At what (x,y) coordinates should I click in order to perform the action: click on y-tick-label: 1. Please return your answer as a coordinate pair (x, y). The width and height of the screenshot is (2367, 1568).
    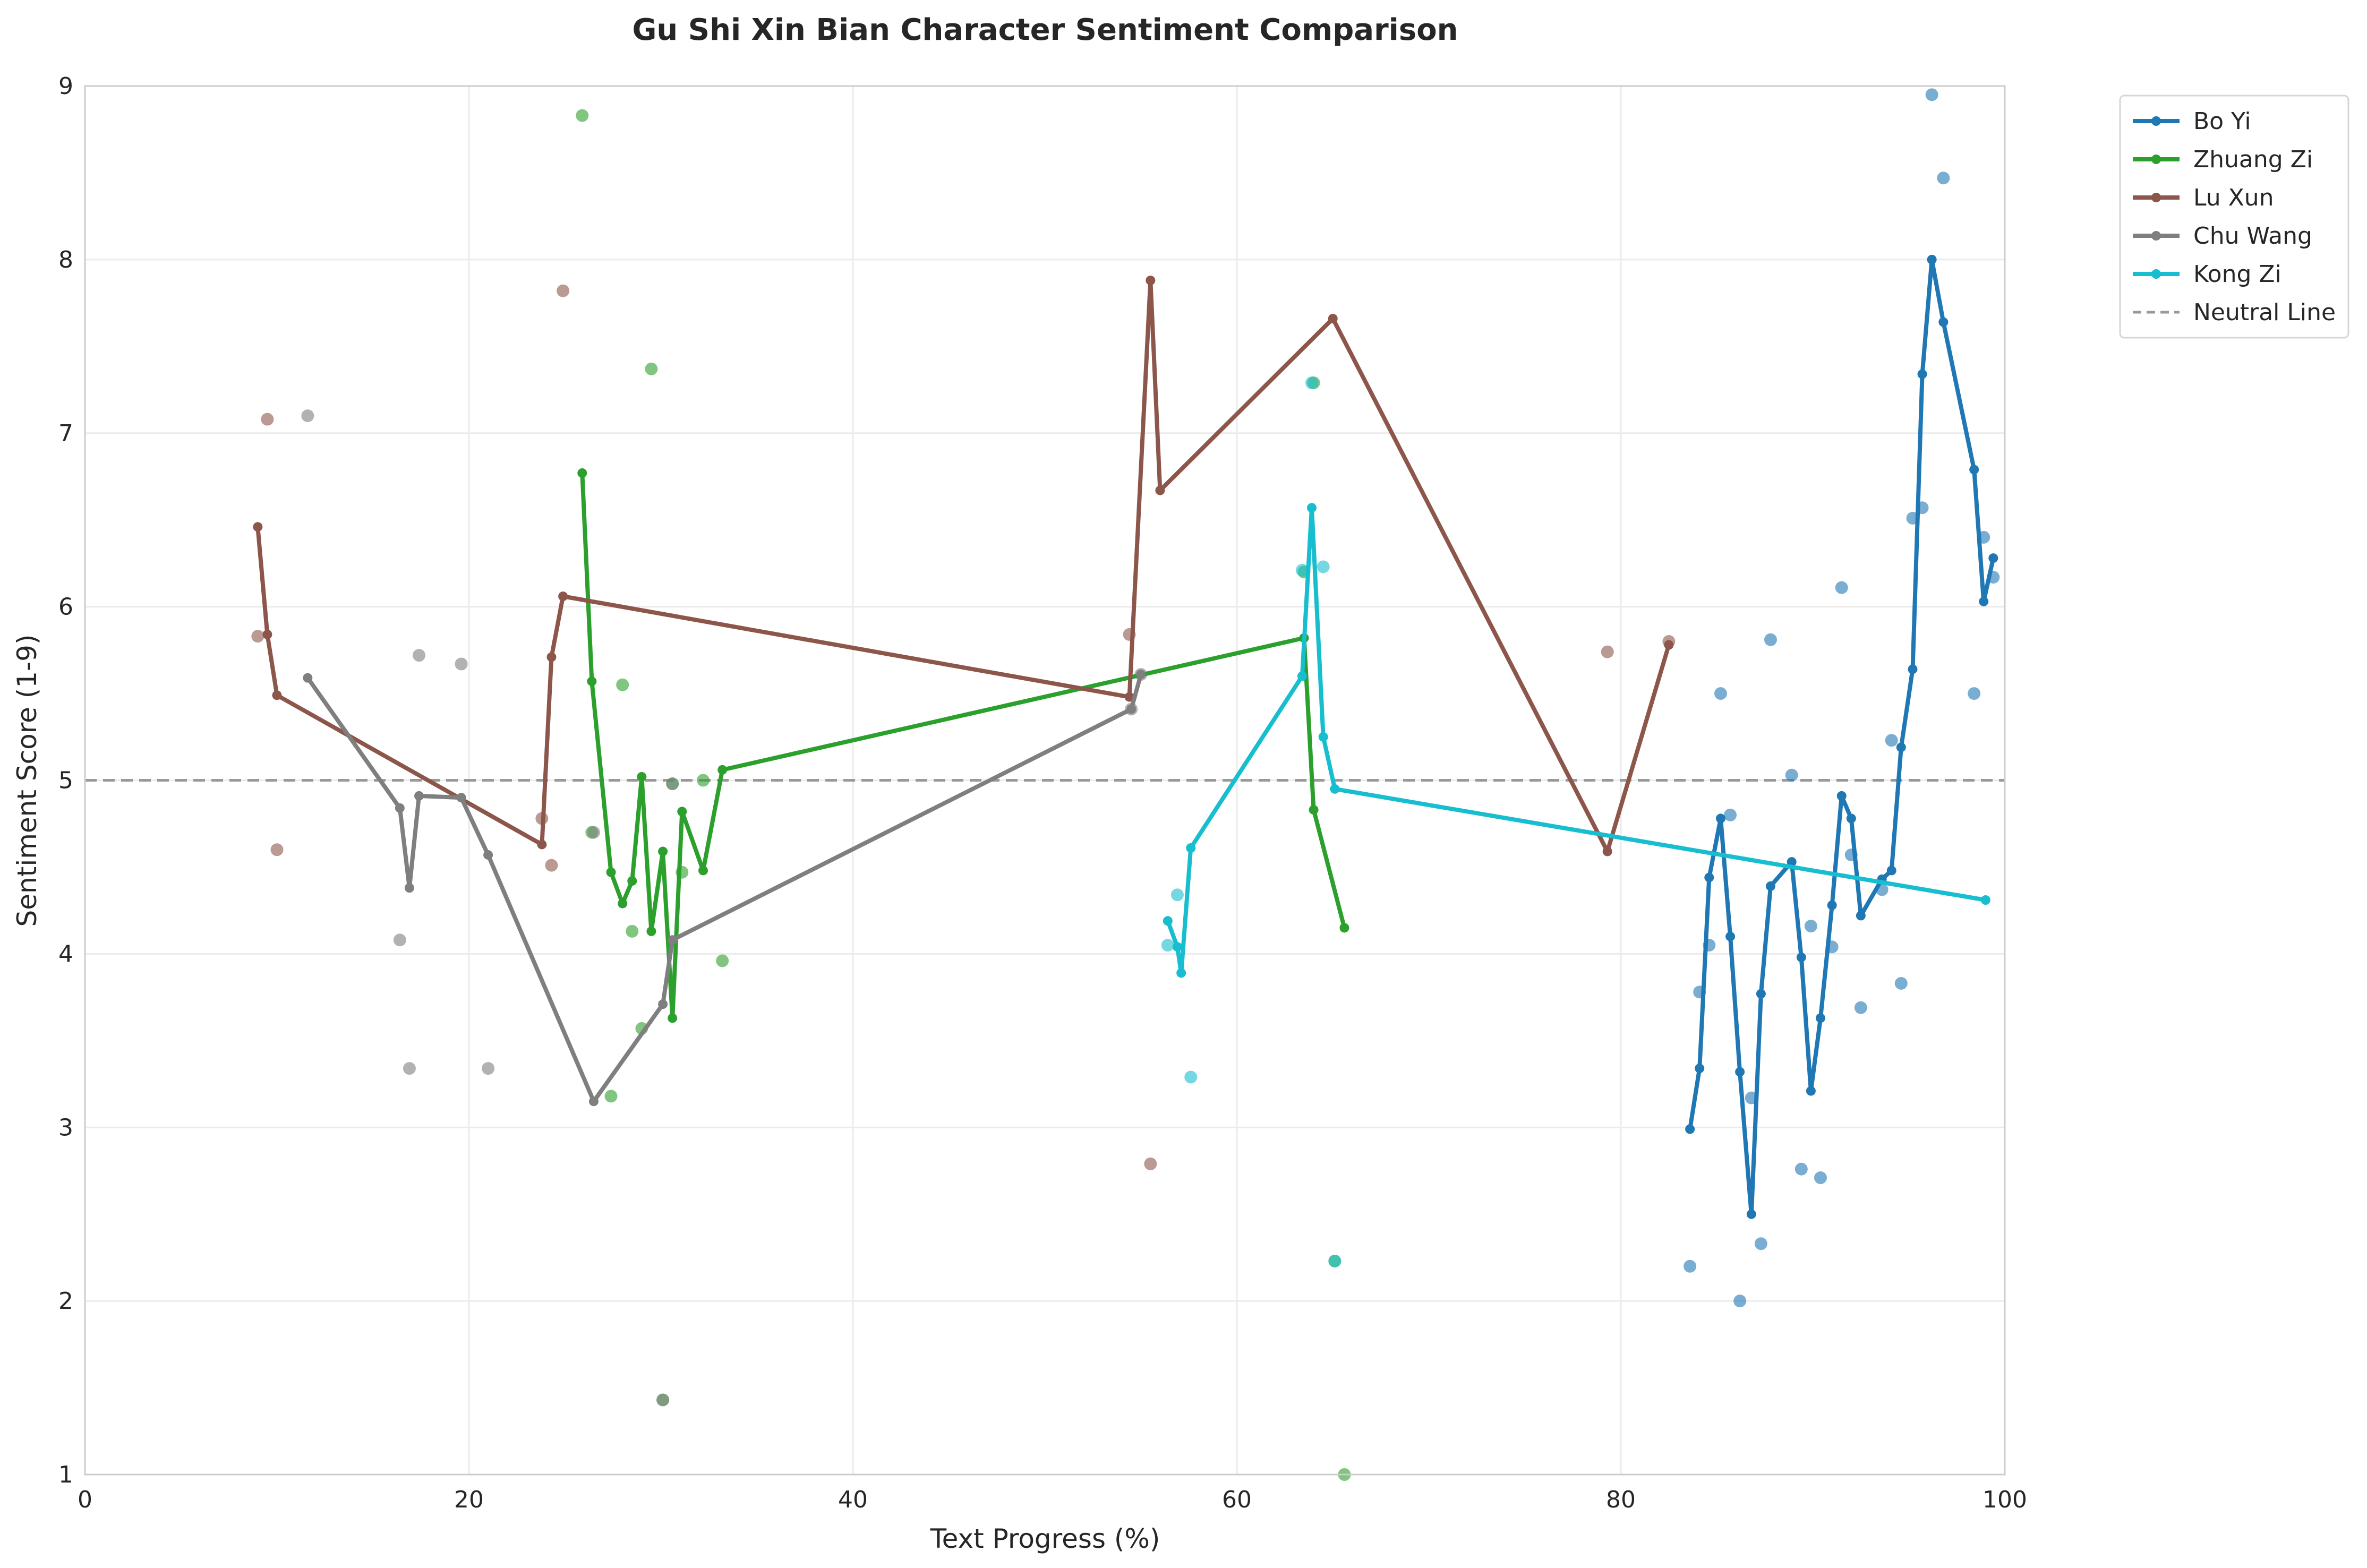
    Looking at the image, I should click on (65, 1474).